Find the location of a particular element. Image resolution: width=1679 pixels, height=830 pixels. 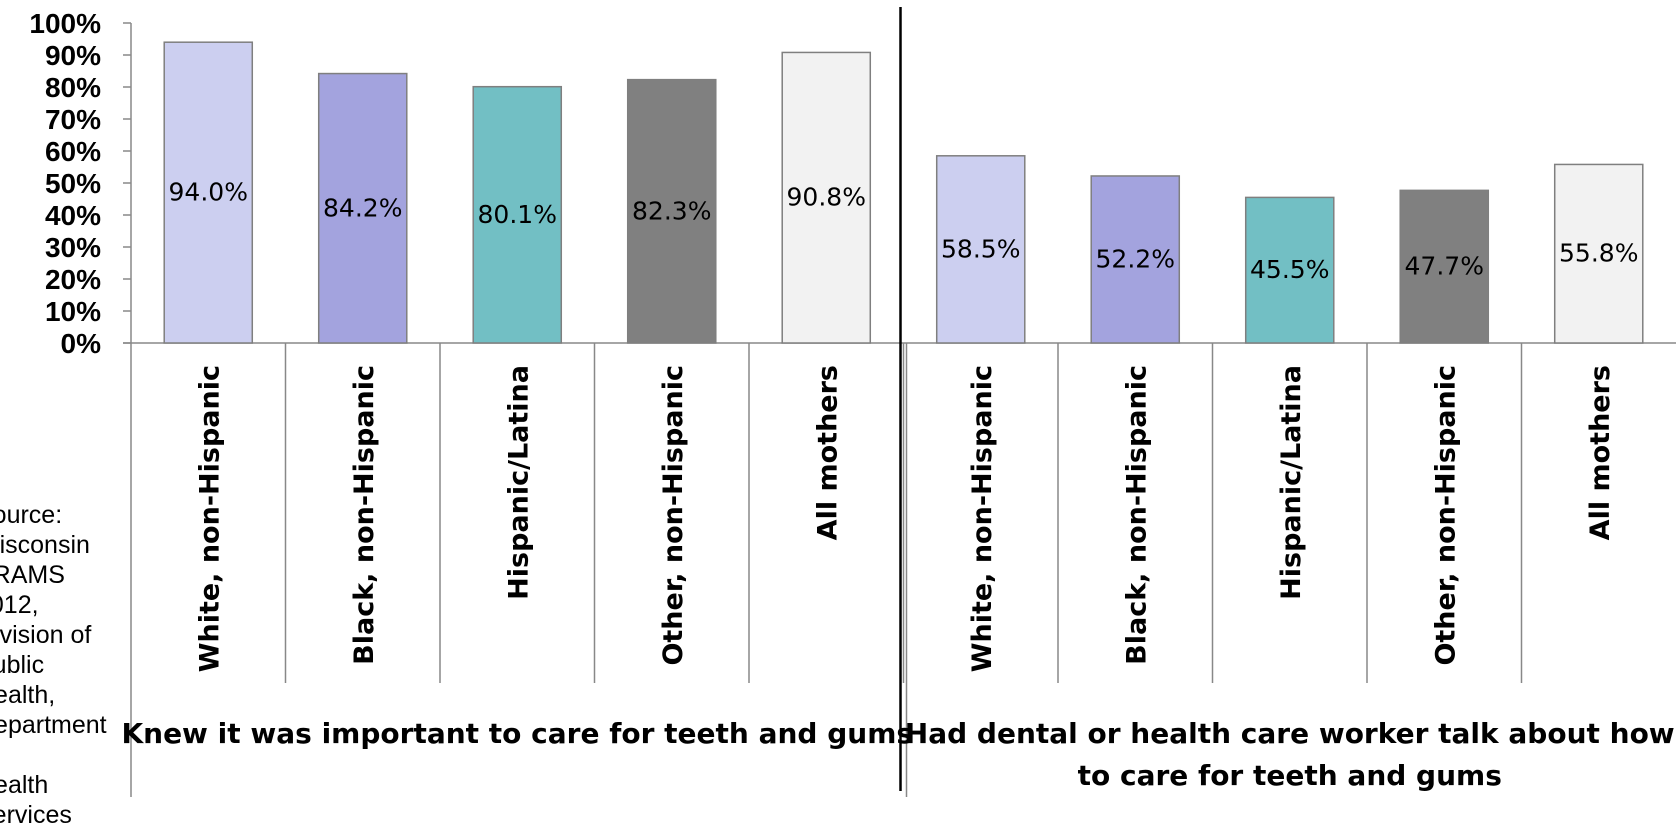

data-label: 90.8% is located at coordinates (826, 197).